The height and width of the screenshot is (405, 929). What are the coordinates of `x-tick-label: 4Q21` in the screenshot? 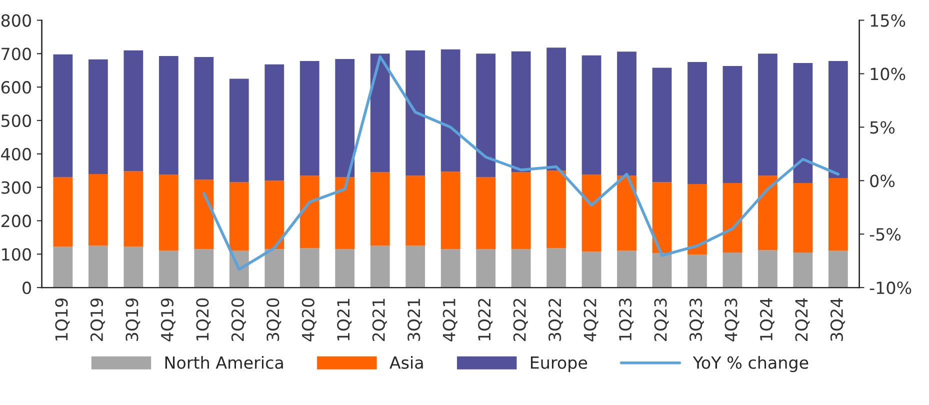 It's located at (450, 320).